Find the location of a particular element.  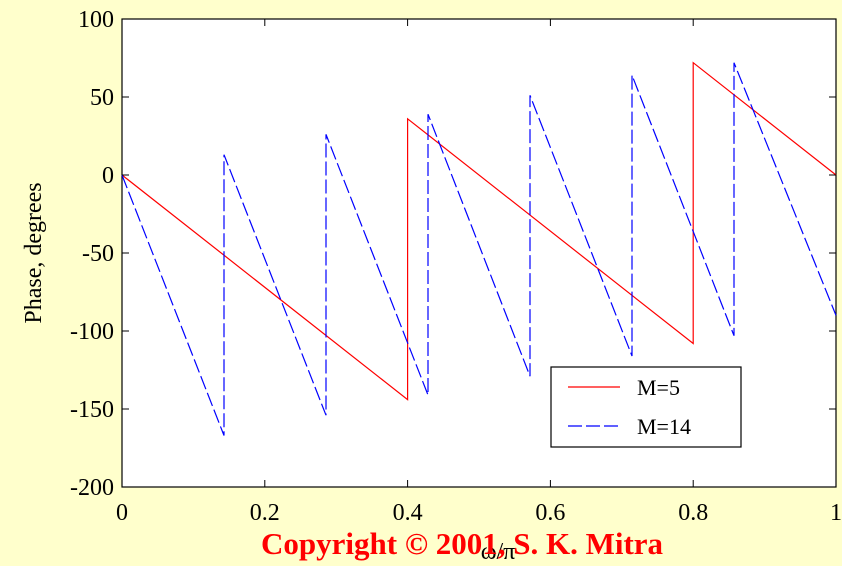

y-tick-label: -50 is located at coordinates (98, 254).